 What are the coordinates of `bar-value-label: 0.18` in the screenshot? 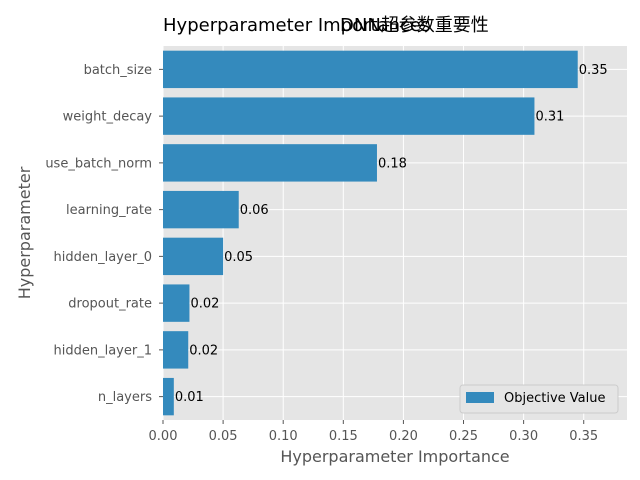 It's located at (392, 163).